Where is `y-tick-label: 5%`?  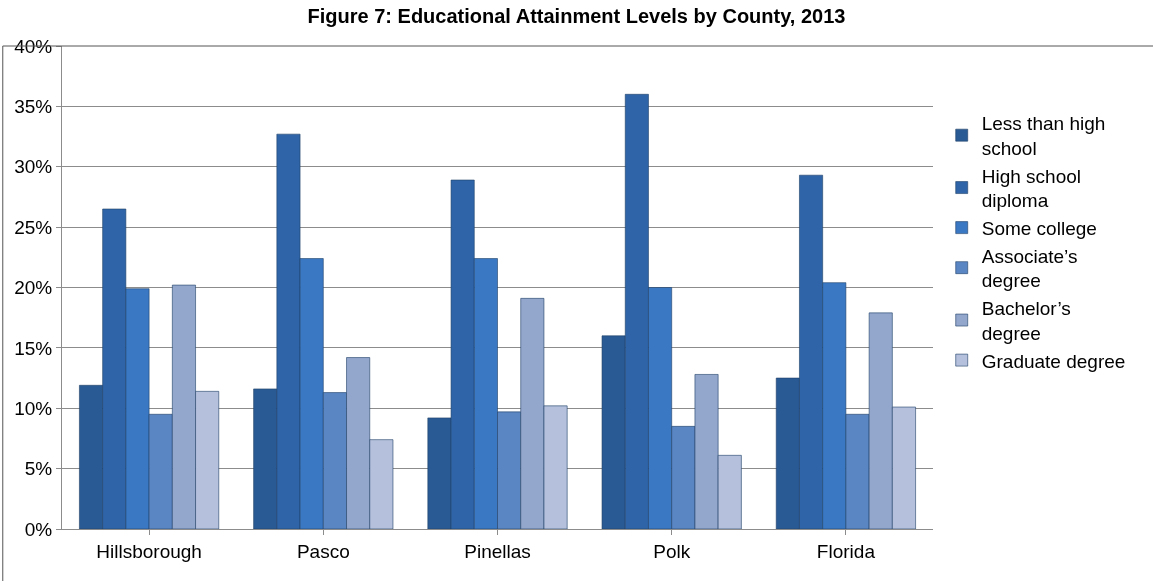
y-tick-label: 5% is located at coordinates (38, 469).